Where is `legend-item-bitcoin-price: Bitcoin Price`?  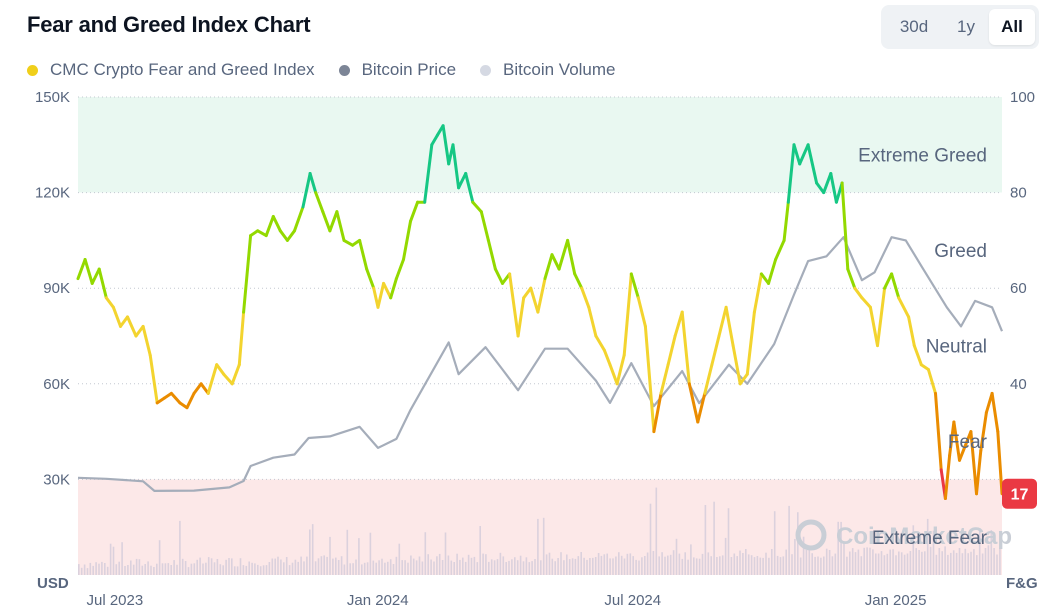 legend-item-bitcoin-price: Bitcoin Price is located at coordinates (397, 70).